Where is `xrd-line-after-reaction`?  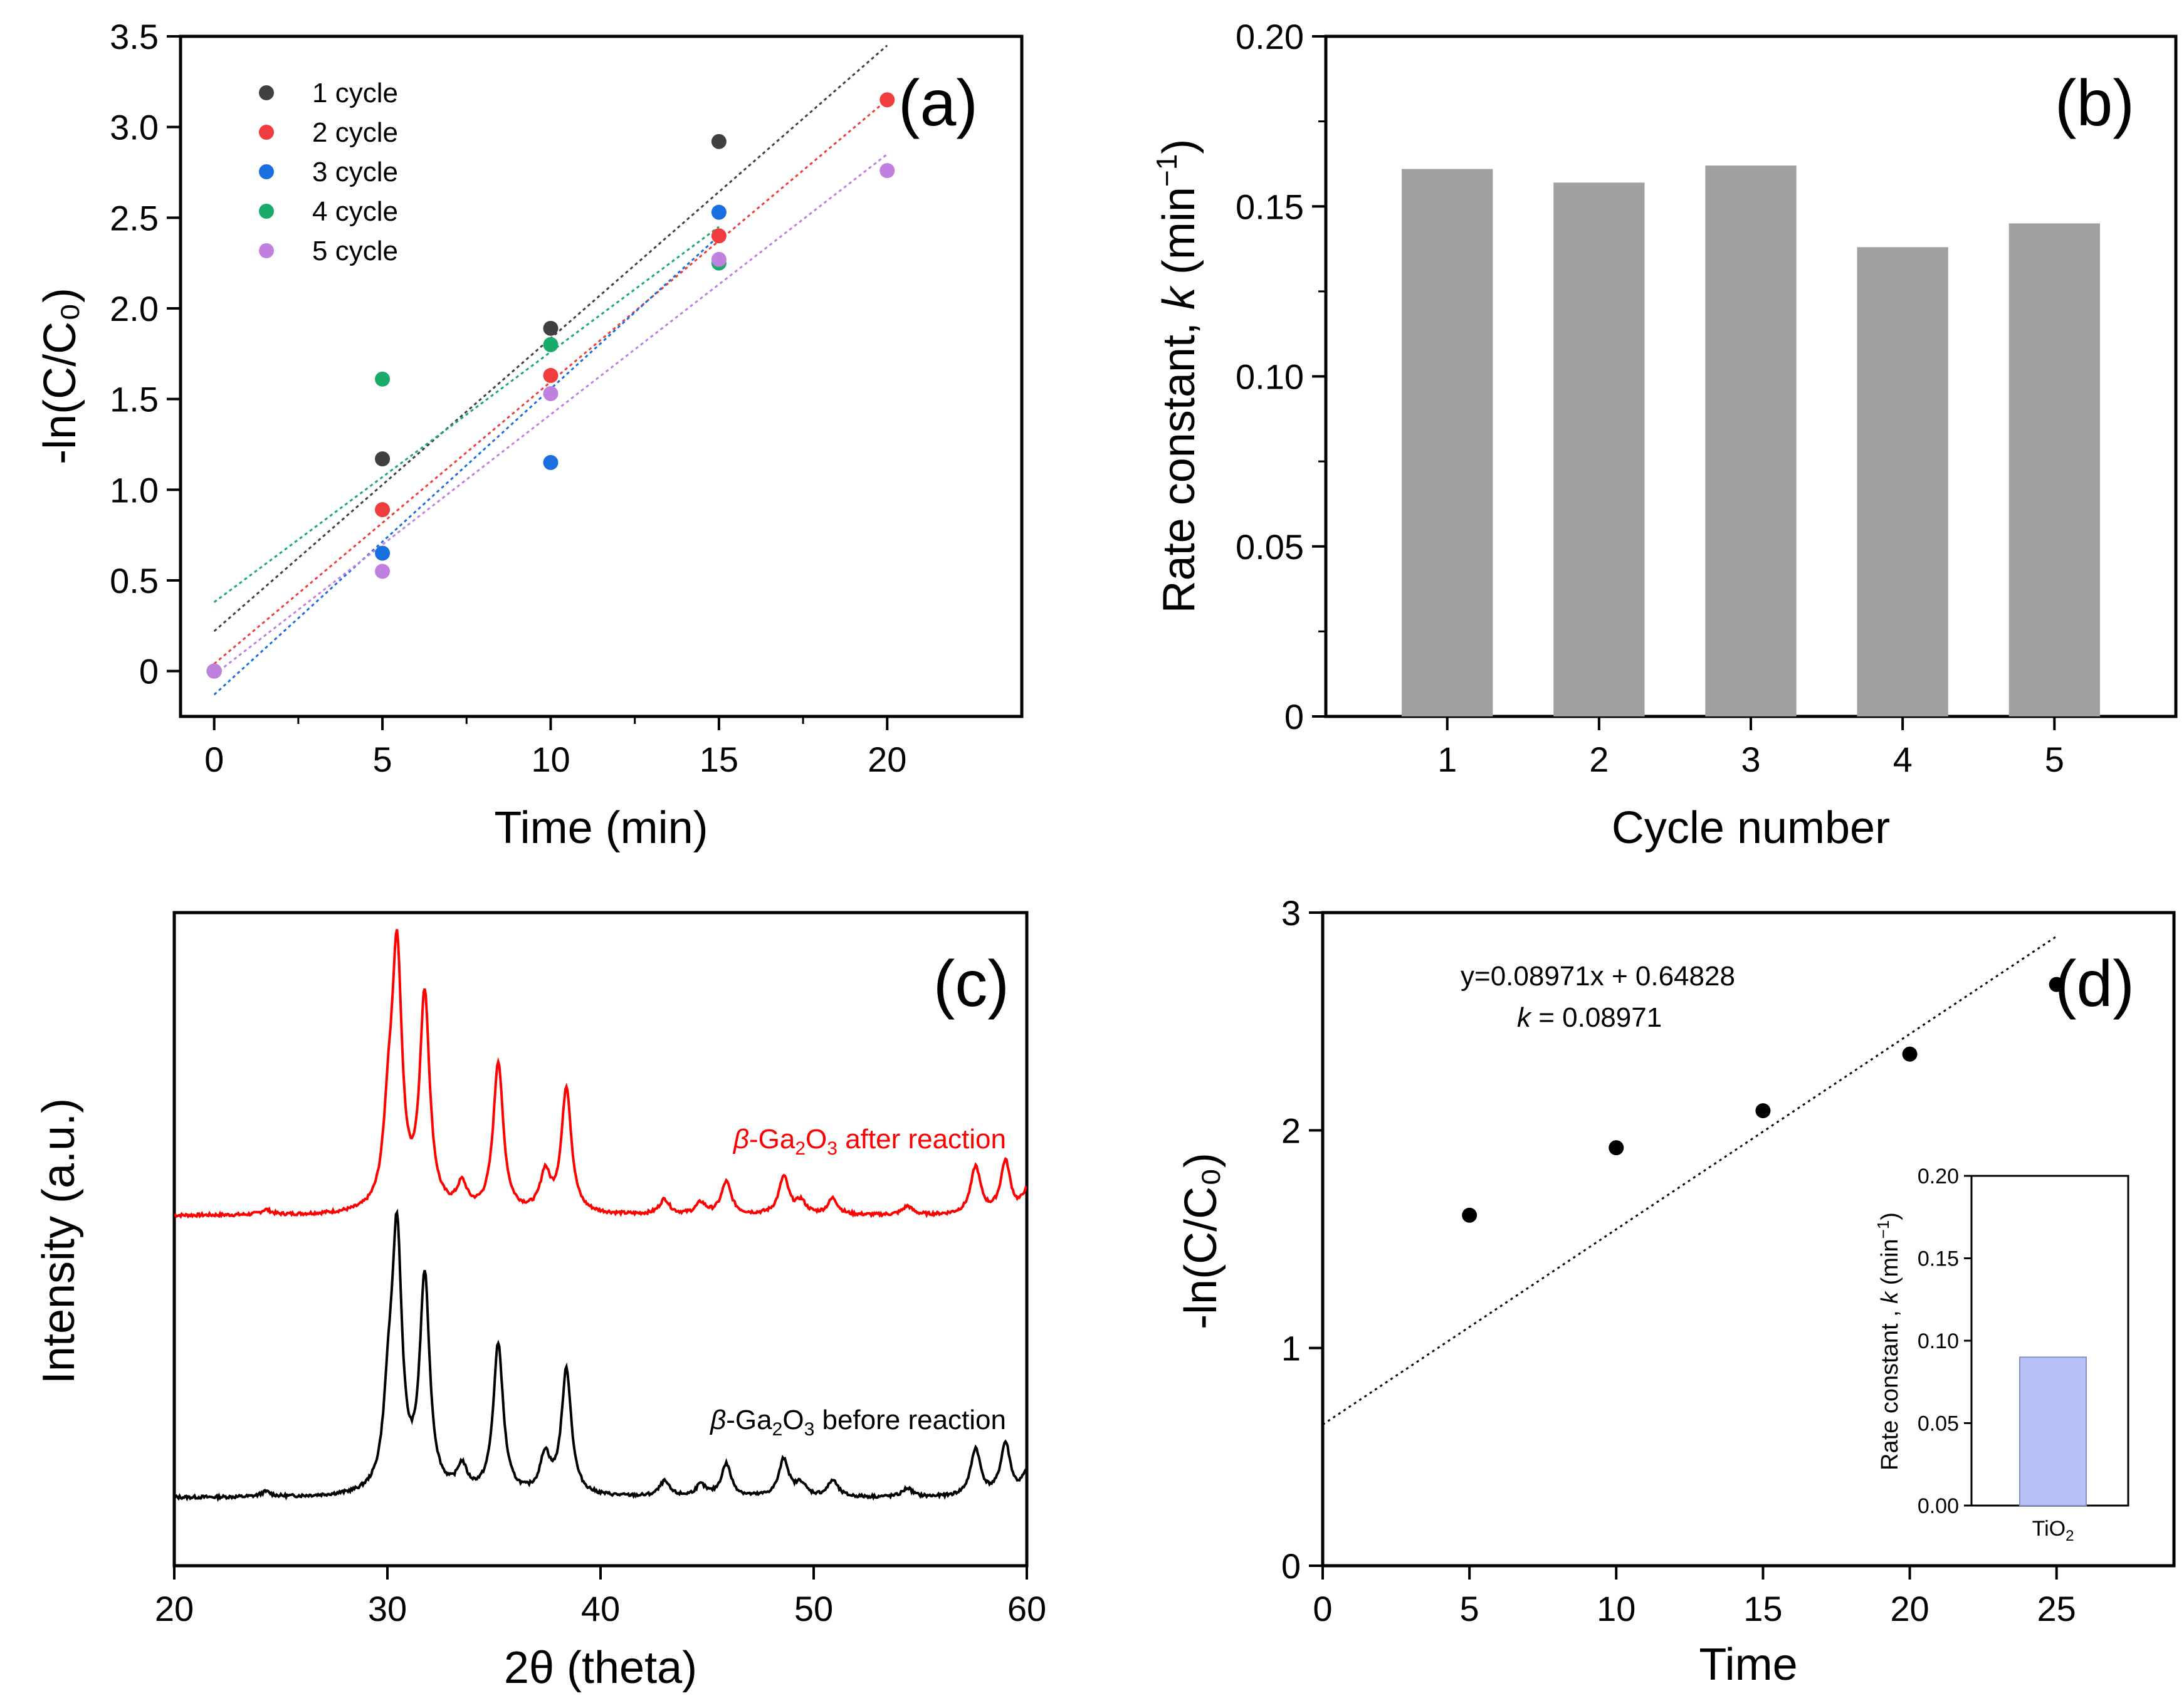 xrd-line-after-reaction is located at coordinates (601, 1074).